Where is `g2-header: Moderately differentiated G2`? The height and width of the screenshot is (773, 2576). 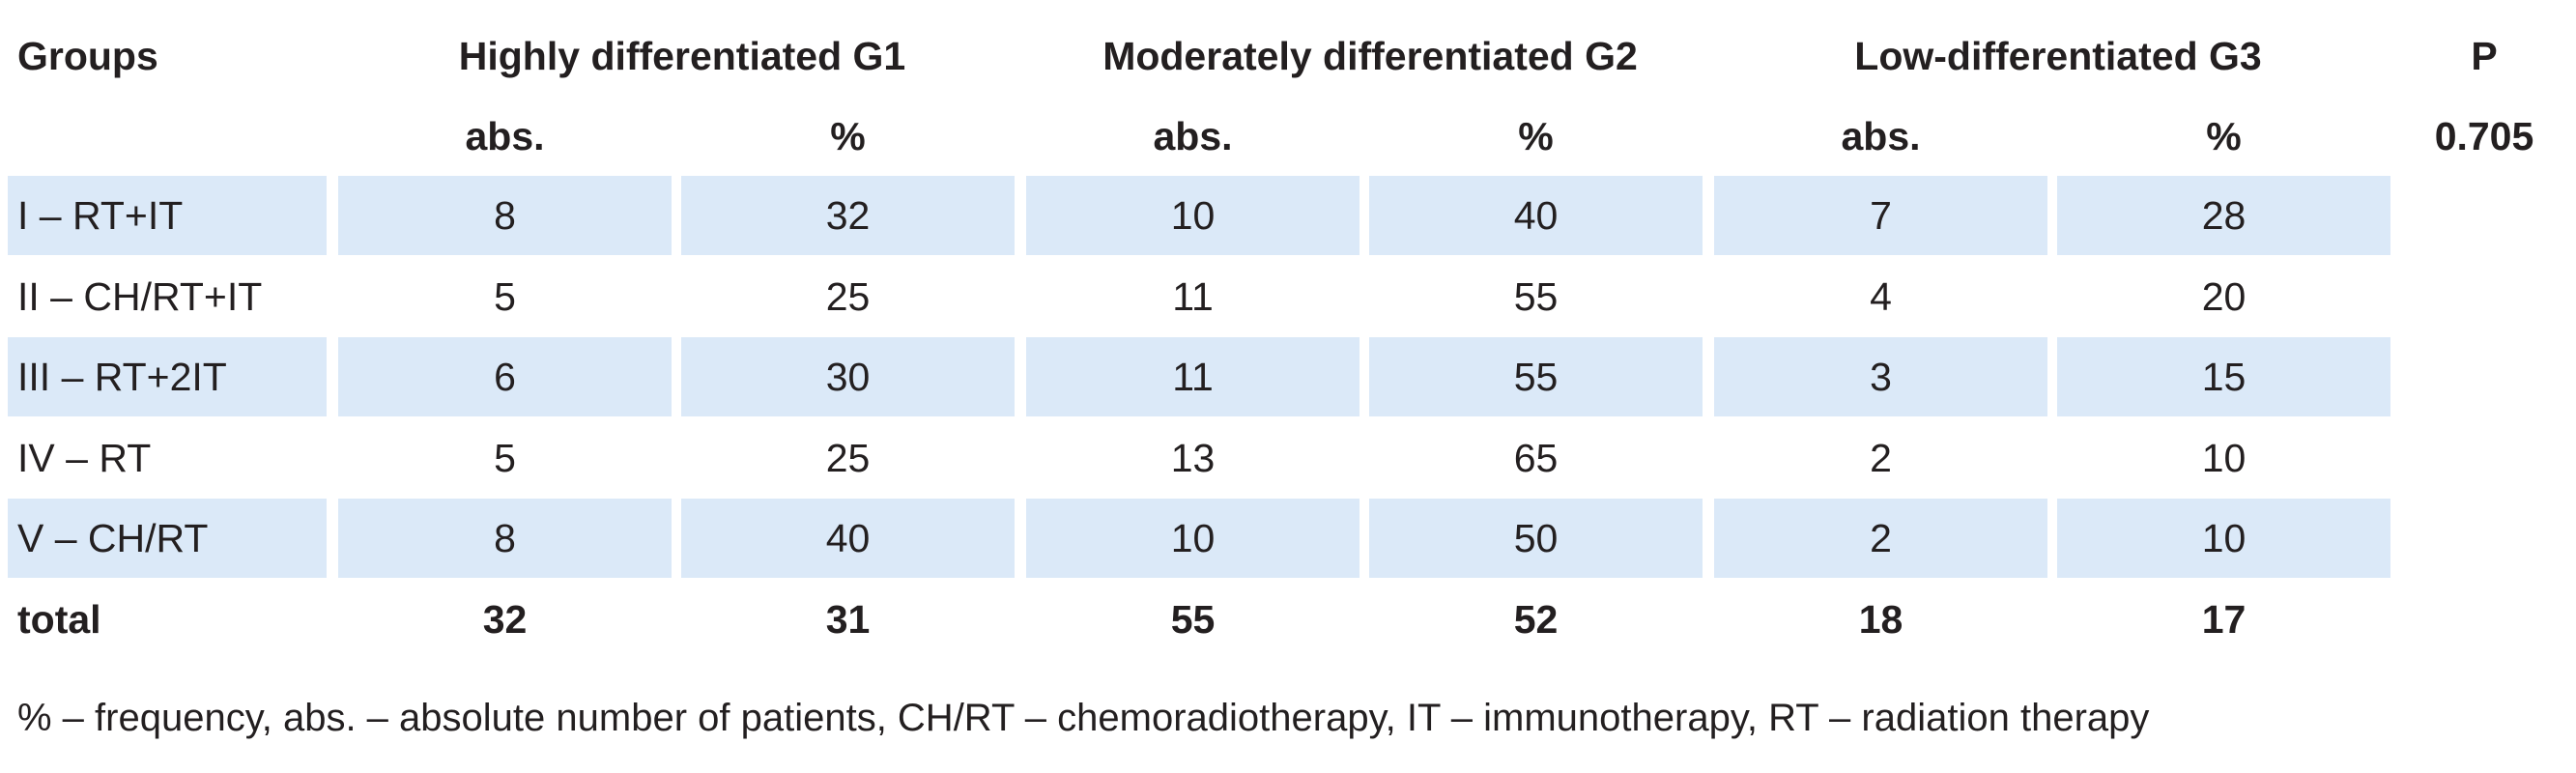
g2-header: Moderately differentiated G2 is located at coordinates (1370, 55).